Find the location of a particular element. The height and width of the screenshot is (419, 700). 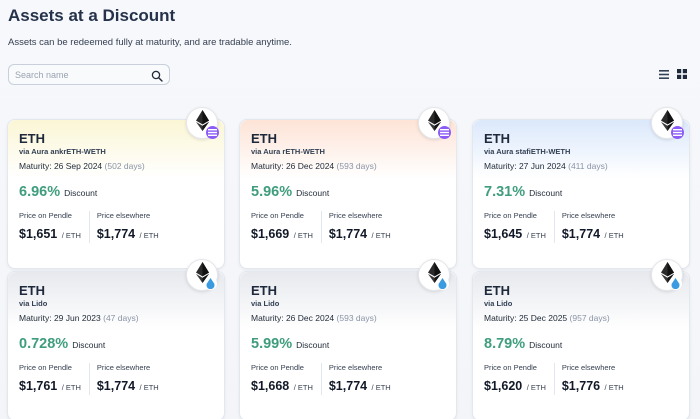

price-elsewhere-value: $1,776 is located at coordinates (581, 386).